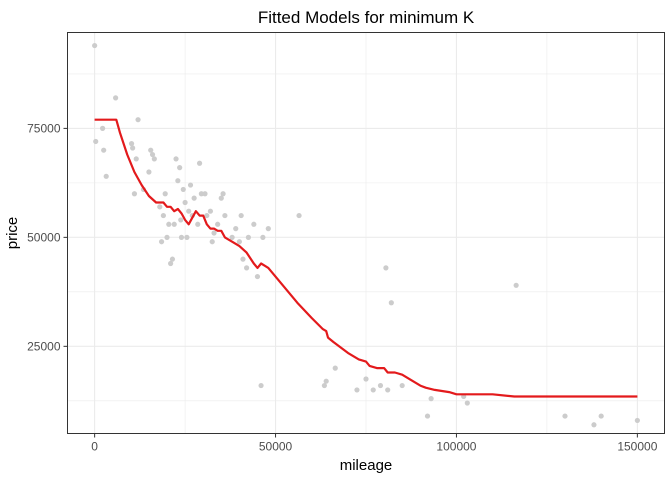  I want to click on x-axis: 0 50000 100000 150000, so click(374, 443).